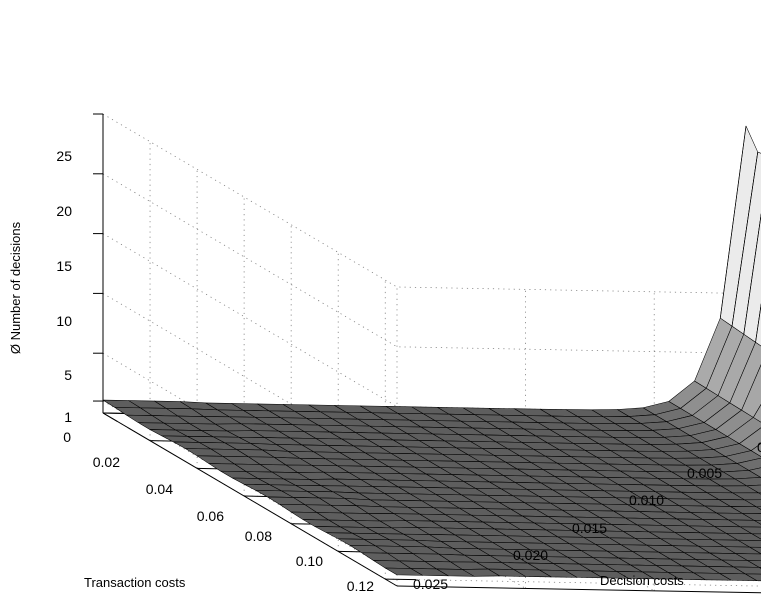 The image size is (761, 597). What do you see at coordinates (704, 473) in the screenshot?
I see `x-tick-label-0.005: 0.005` at bounding box center [704, 473].